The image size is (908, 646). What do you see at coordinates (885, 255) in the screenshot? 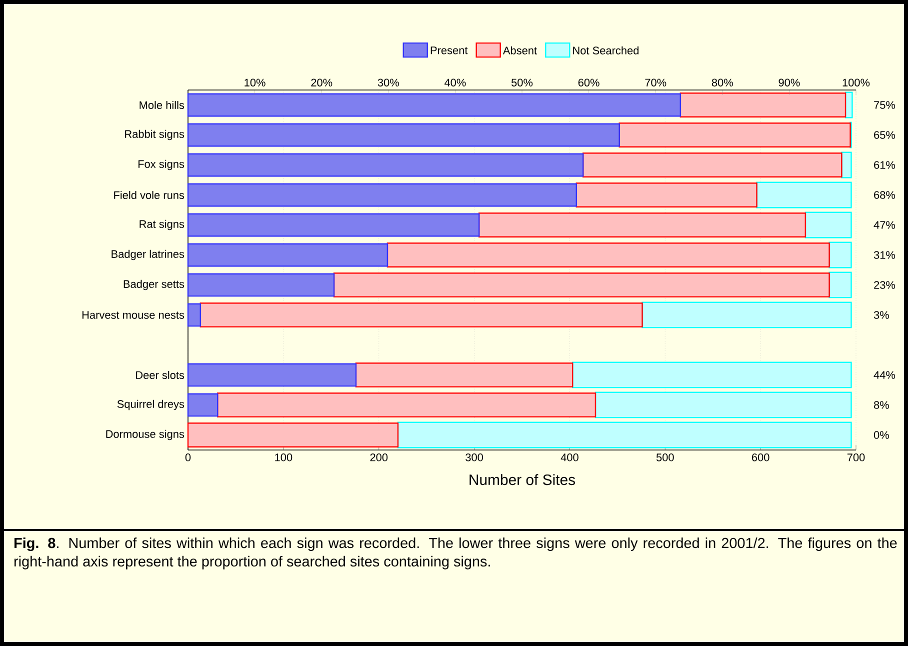
I see `text: 31%` at bounding box center [885, 255].